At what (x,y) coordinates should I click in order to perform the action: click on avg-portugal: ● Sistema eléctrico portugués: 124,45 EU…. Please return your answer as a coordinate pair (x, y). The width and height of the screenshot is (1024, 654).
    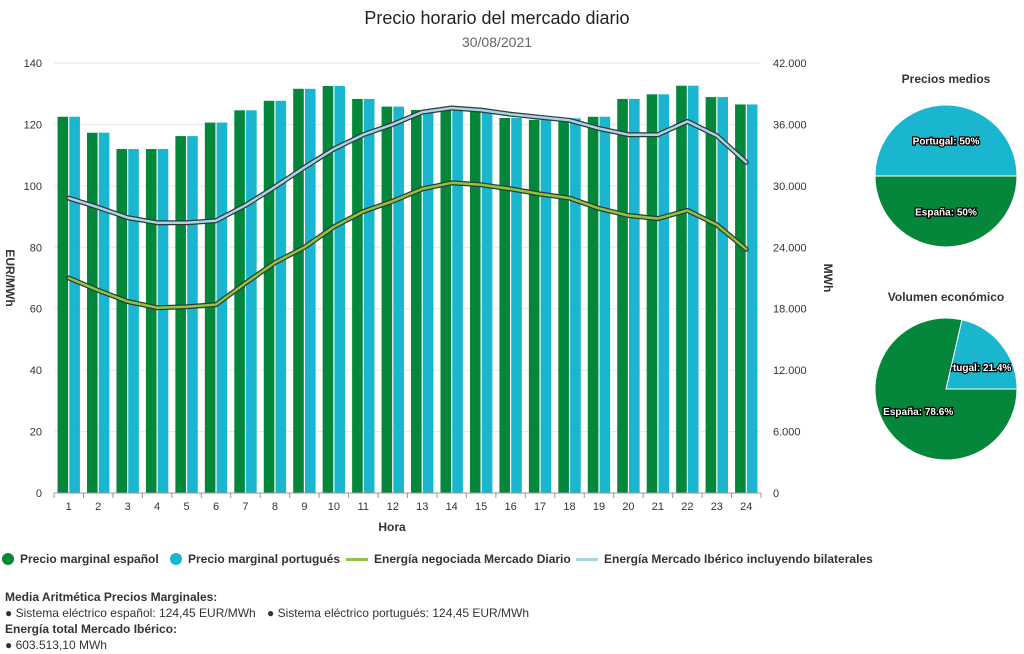
    Looking at the image, I should click on (398, 613).